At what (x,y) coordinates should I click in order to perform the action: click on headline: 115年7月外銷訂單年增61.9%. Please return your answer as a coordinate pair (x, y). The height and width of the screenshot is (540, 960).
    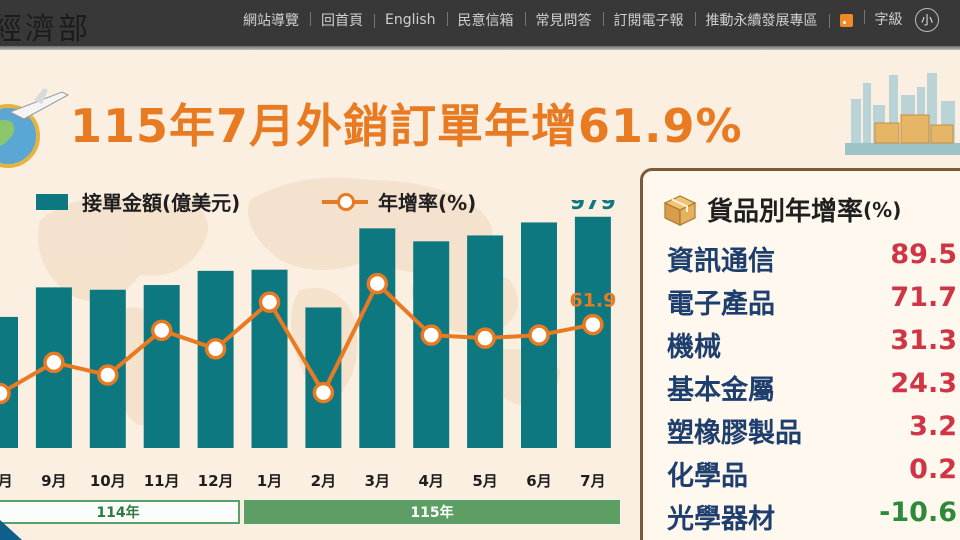
    Looking at the image, I should click on (406, 123).